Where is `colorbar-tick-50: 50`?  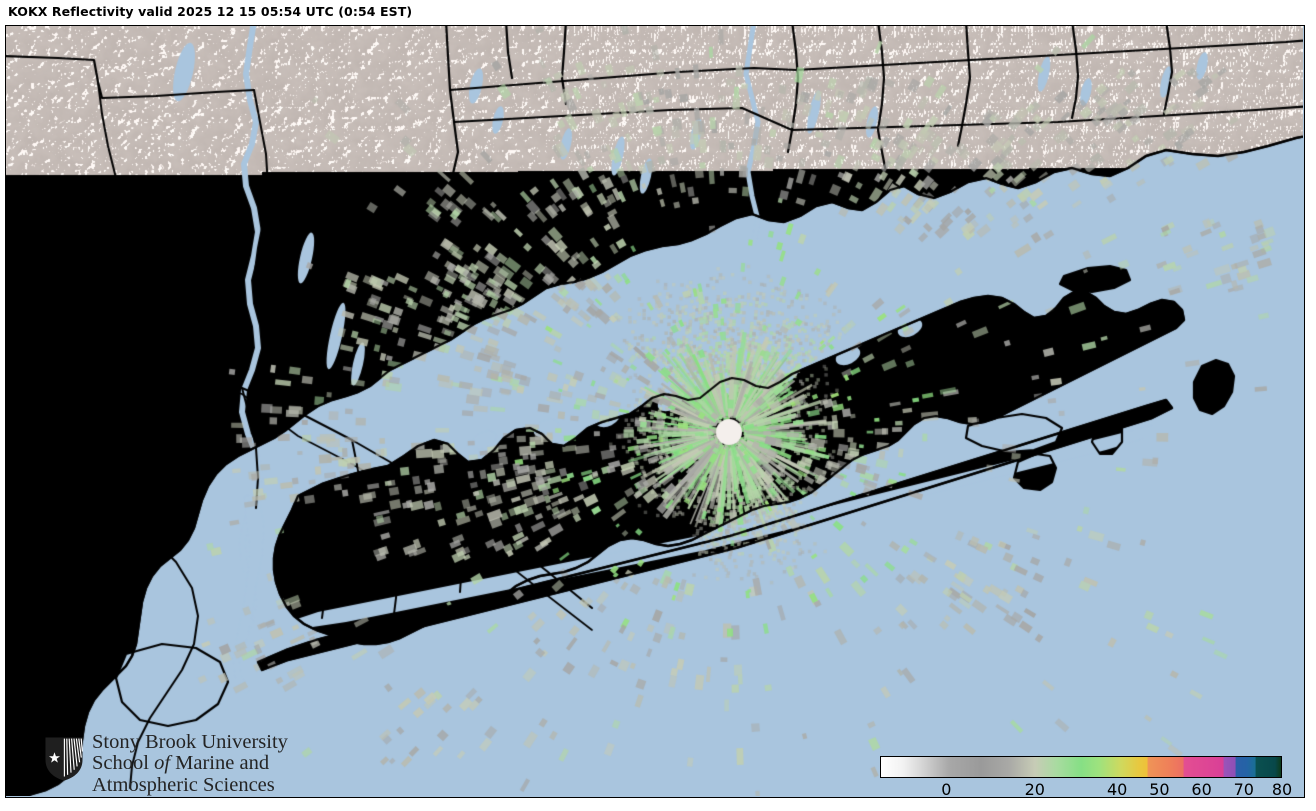
colorbar-tick-50: 50 is located at coordinates (1159, 789).